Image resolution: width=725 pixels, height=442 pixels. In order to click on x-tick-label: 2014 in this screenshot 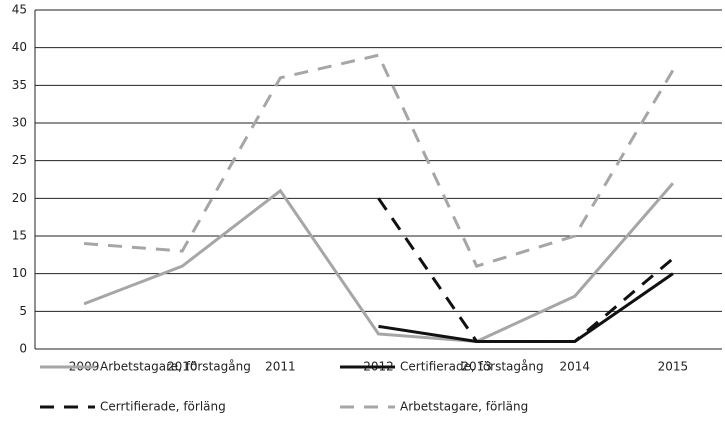, I will do `click(575, 367)`.